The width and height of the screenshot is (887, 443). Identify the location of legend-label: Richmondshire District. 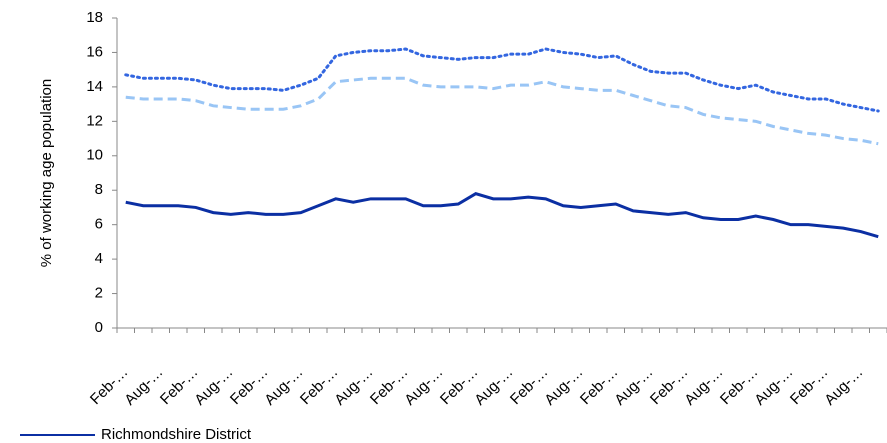
(176, 434).